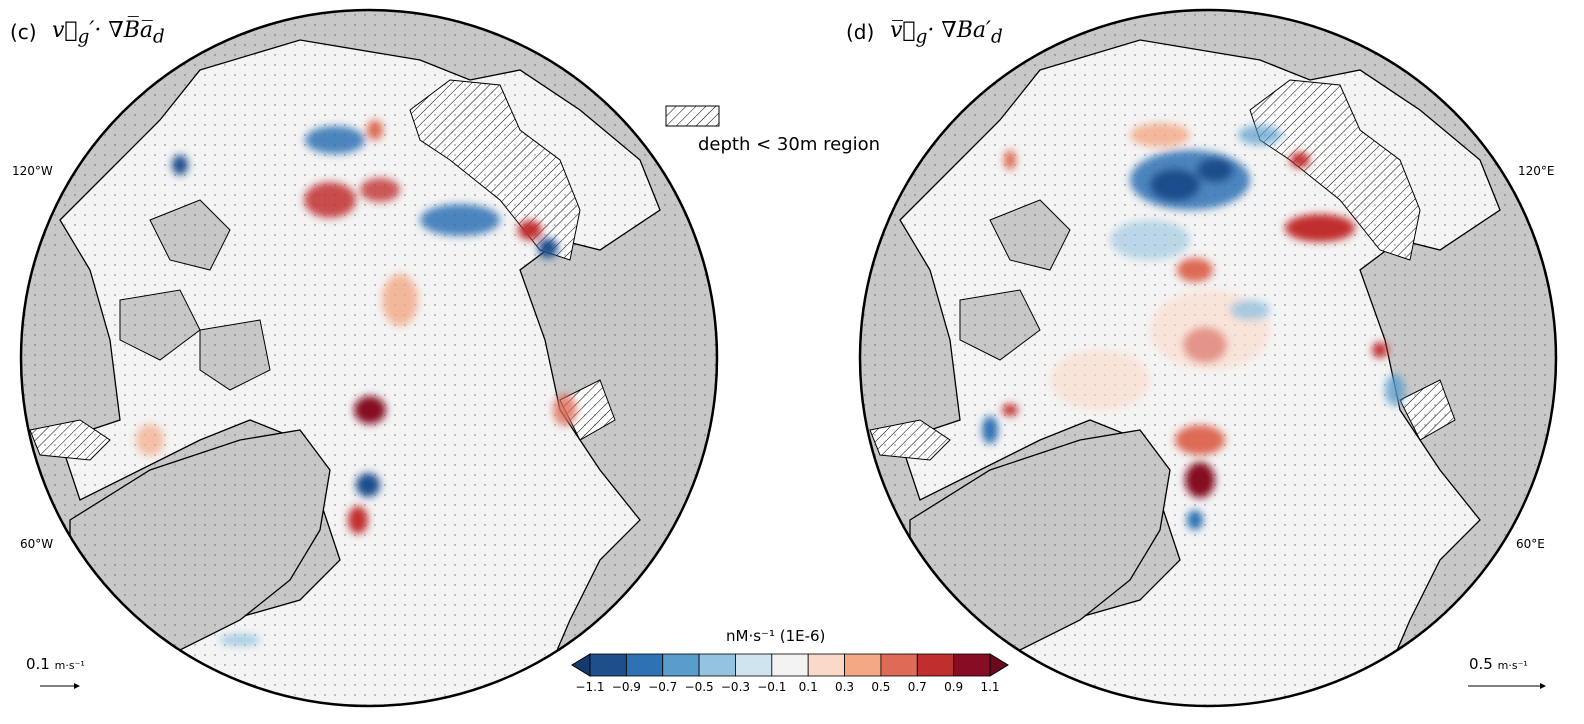  Describe the element at coordinates (23, 32) in the screenshot. I see `panel-c-label: (c)` at that location.